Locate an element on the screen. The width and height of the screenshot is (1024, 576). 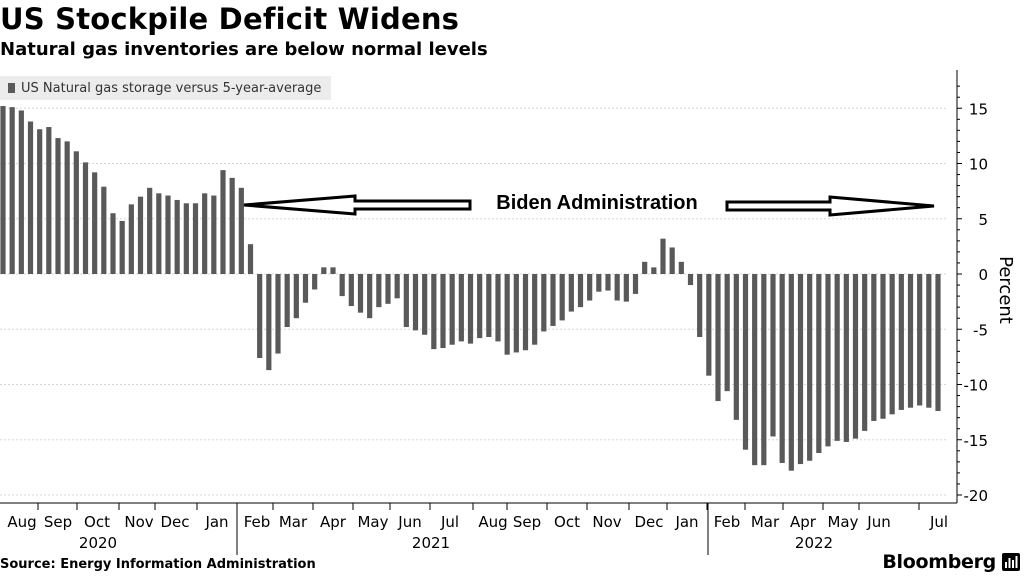
x-tick-label: Feb is located at coordinates (257, 522).